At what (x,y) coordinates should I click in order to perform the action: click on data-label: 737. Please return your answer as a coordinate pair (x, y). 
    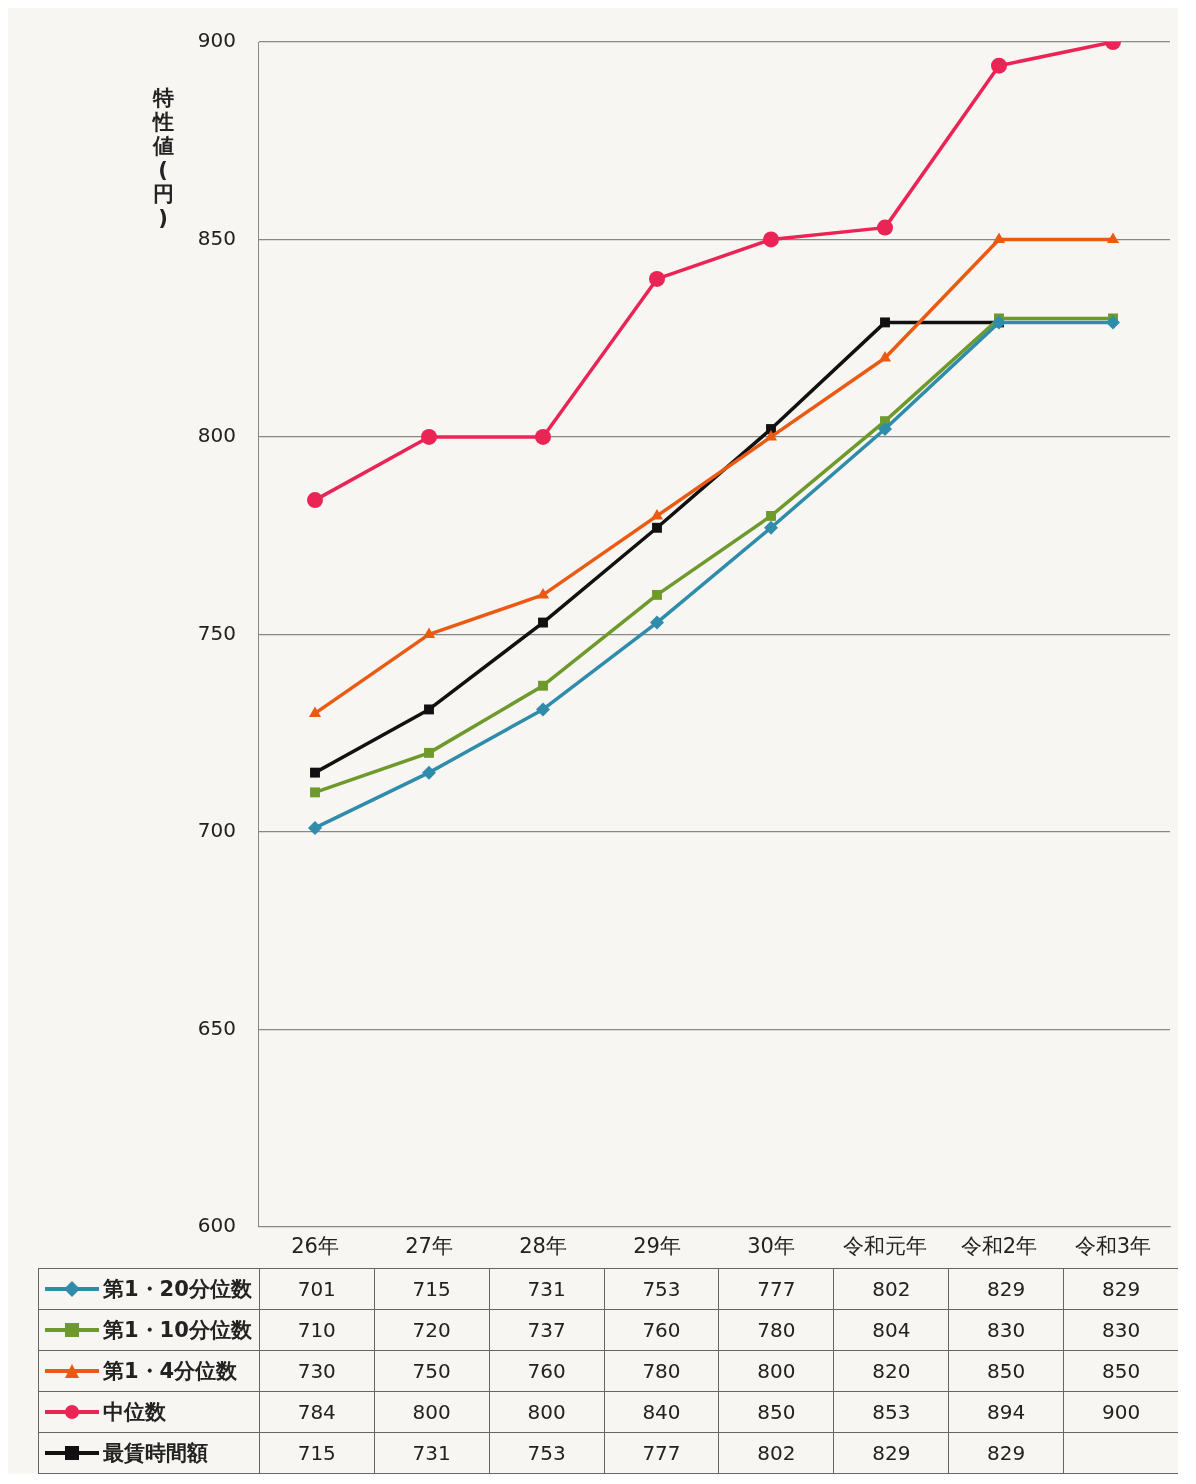
    Looking at the image, I should click on (546, 1330).